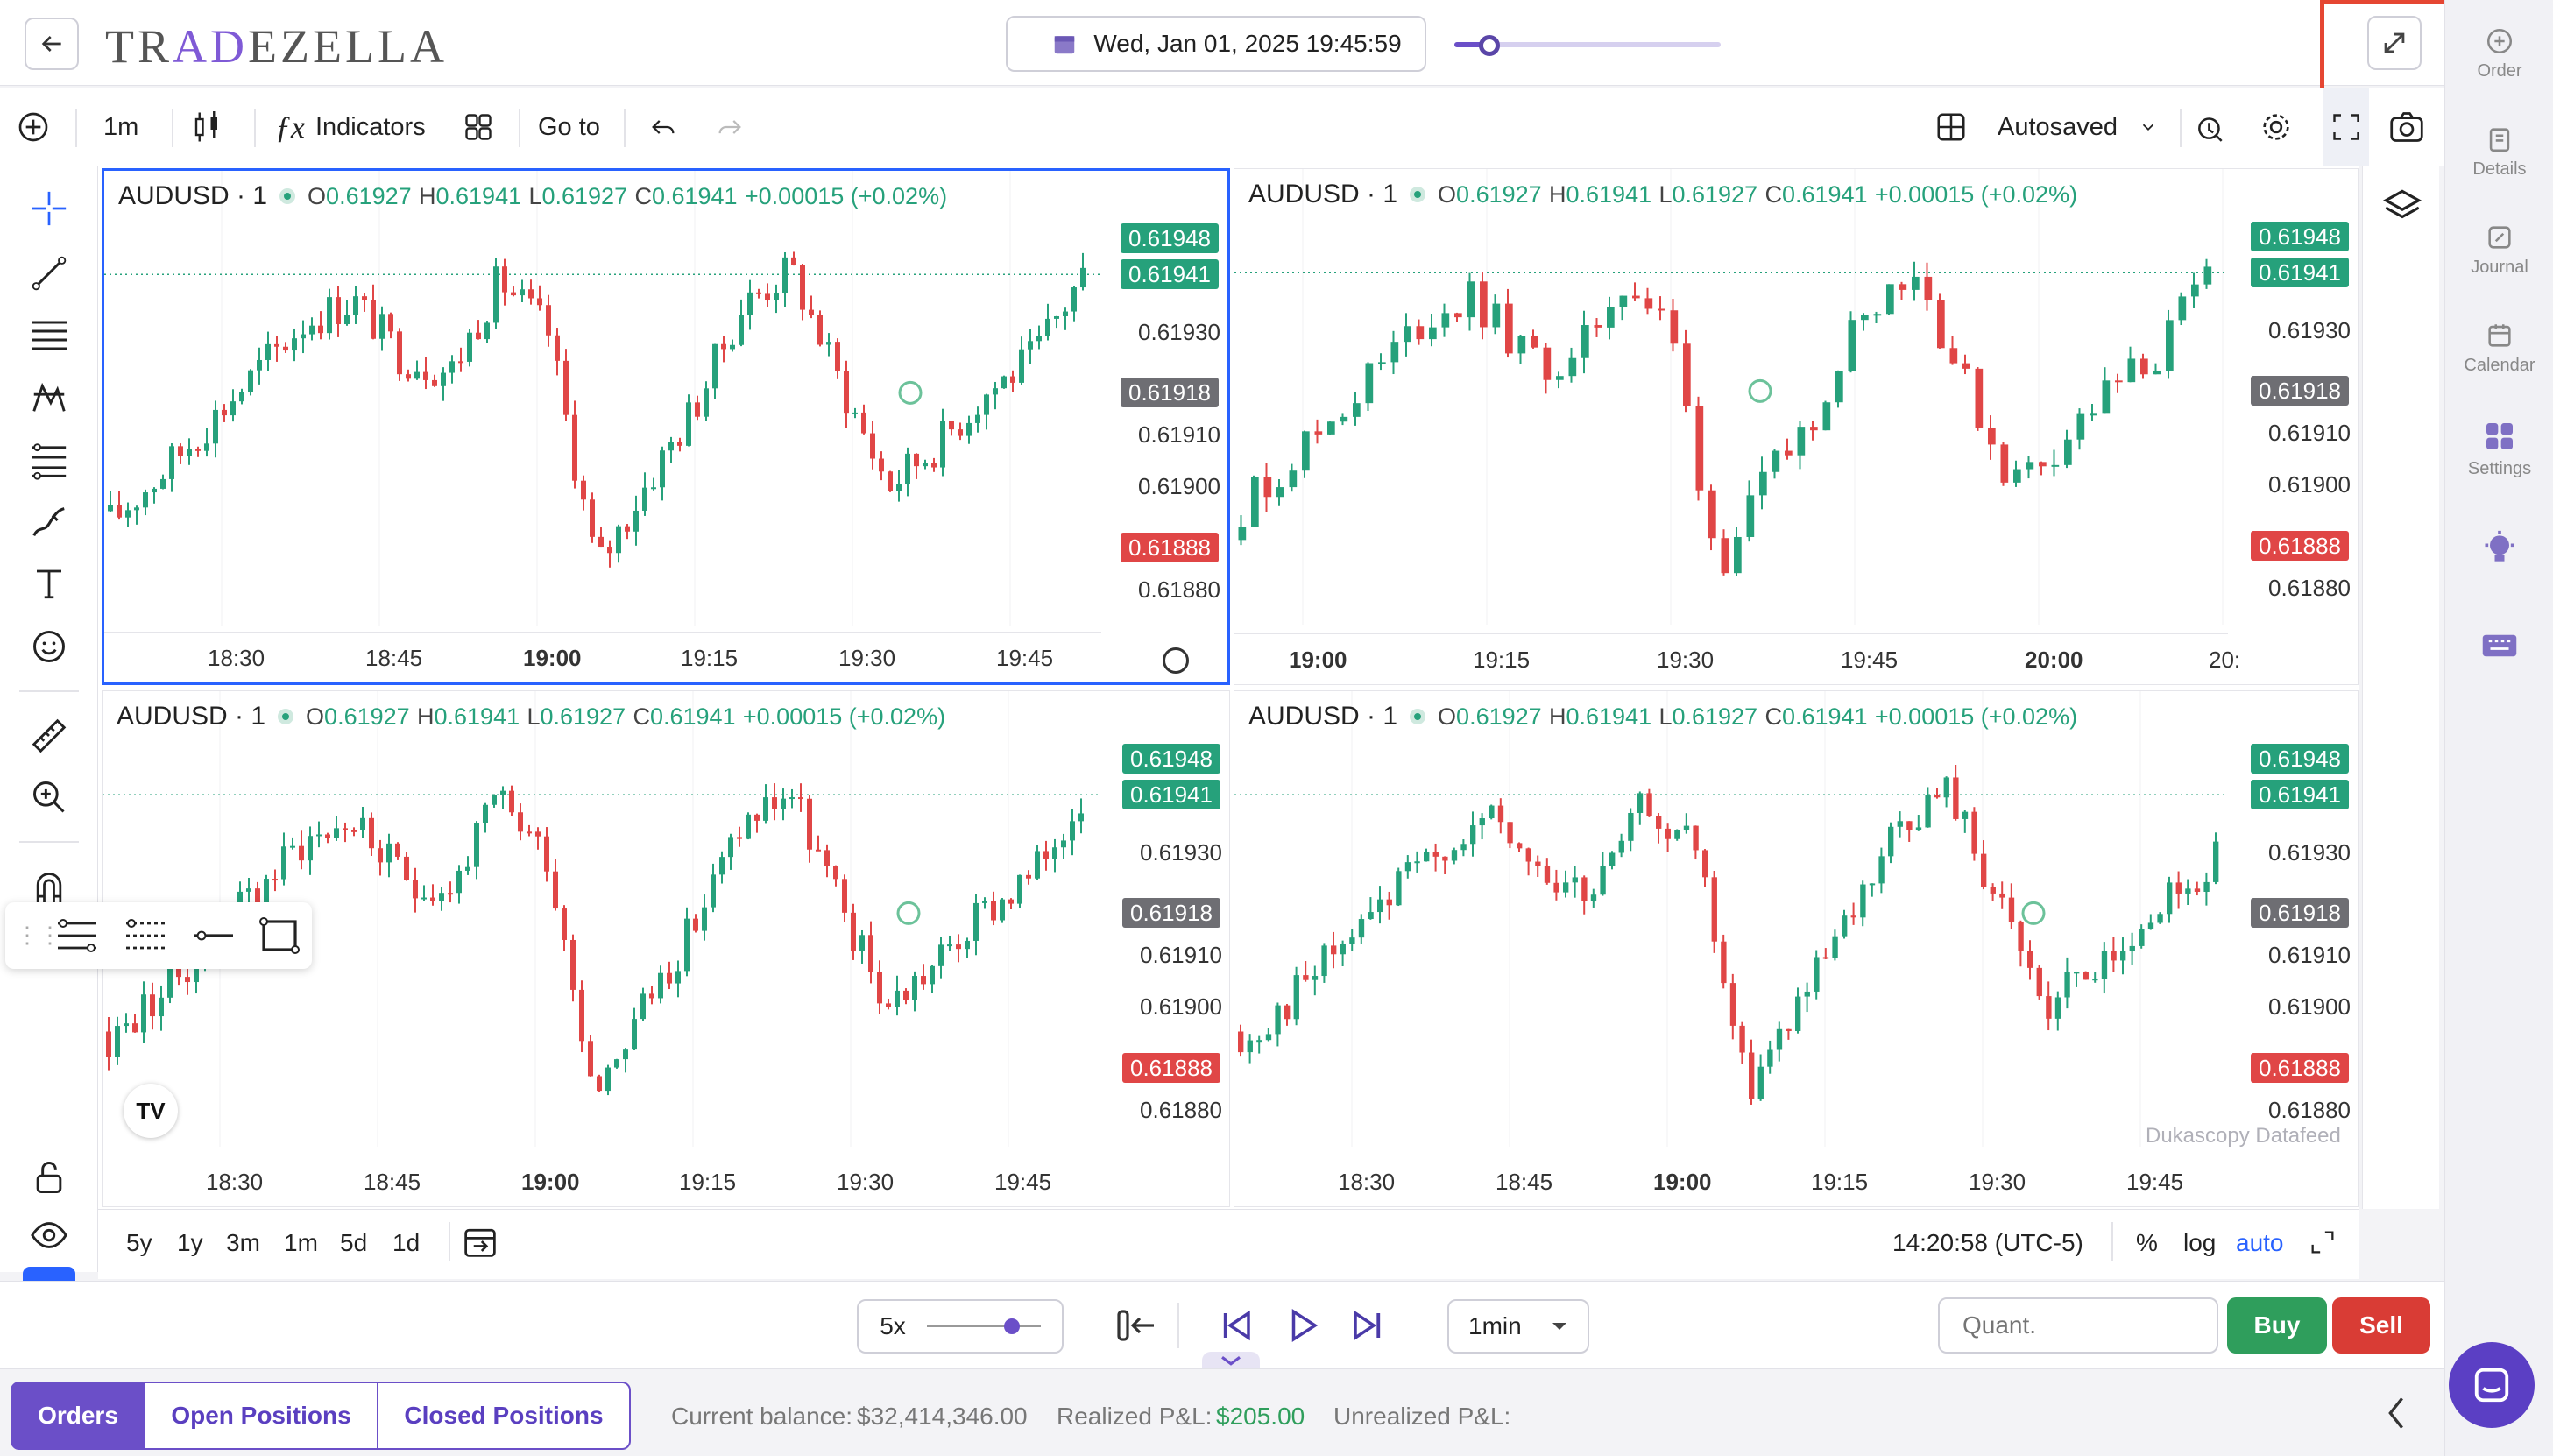 The image size is (2553, 1456). I want to click on fullscreen-button, so click(2346, 127).